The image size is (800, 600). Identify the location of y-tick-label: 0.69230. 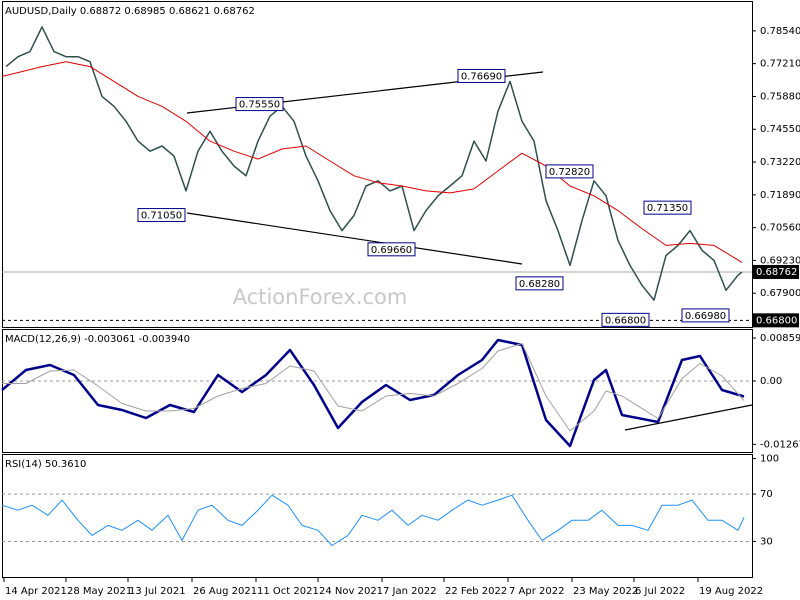
(780, 260).